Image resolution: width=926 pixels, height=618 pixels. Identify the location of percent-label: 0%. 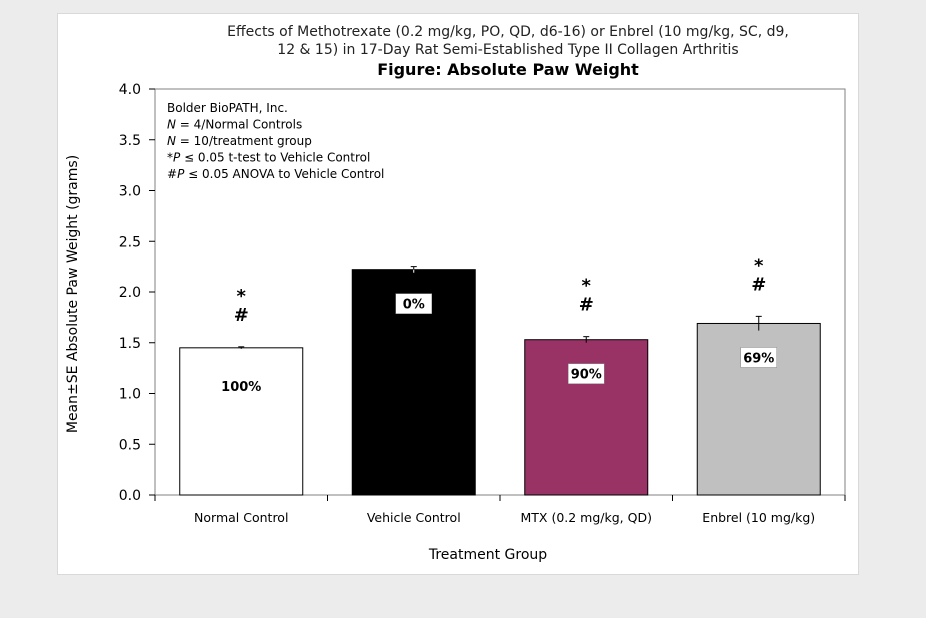
(414, 305).